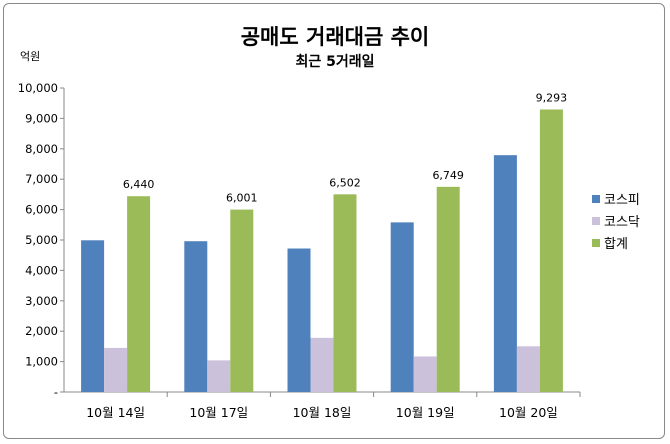 Image resolution: width=670 pixels, height=444 pixels. What do you see at coordinates (139, 184) in the screenshot?
I see `data-label: 6,440` at bounding box center [139, 184].